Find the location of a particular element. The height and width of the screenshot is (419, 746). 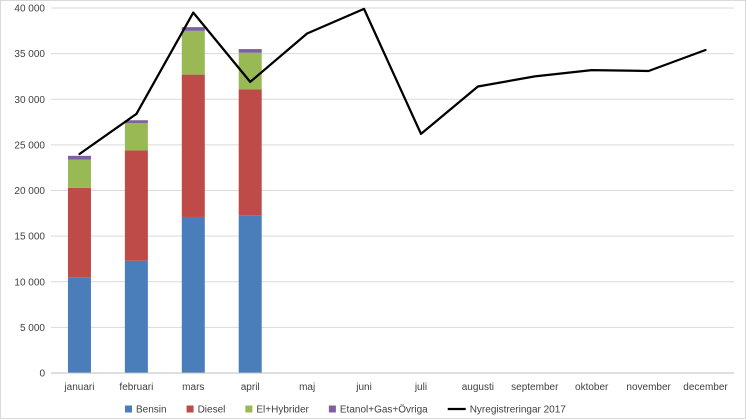

bar-bensin-april is located at coordinates (250, 294).